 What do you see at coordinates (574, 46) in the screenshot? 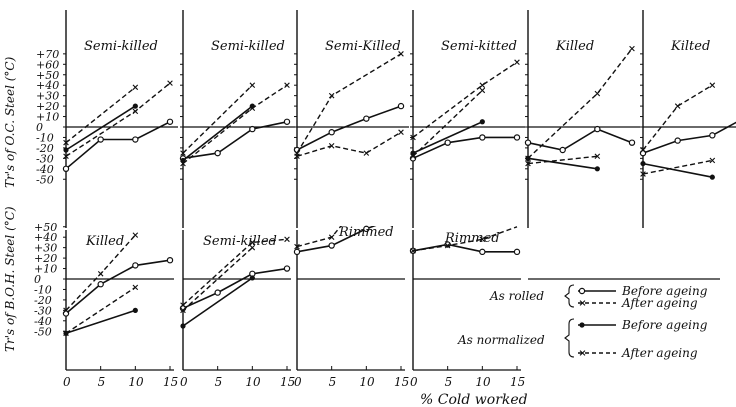
I see `panel-title: Killed` at bounding box center [574, 46].